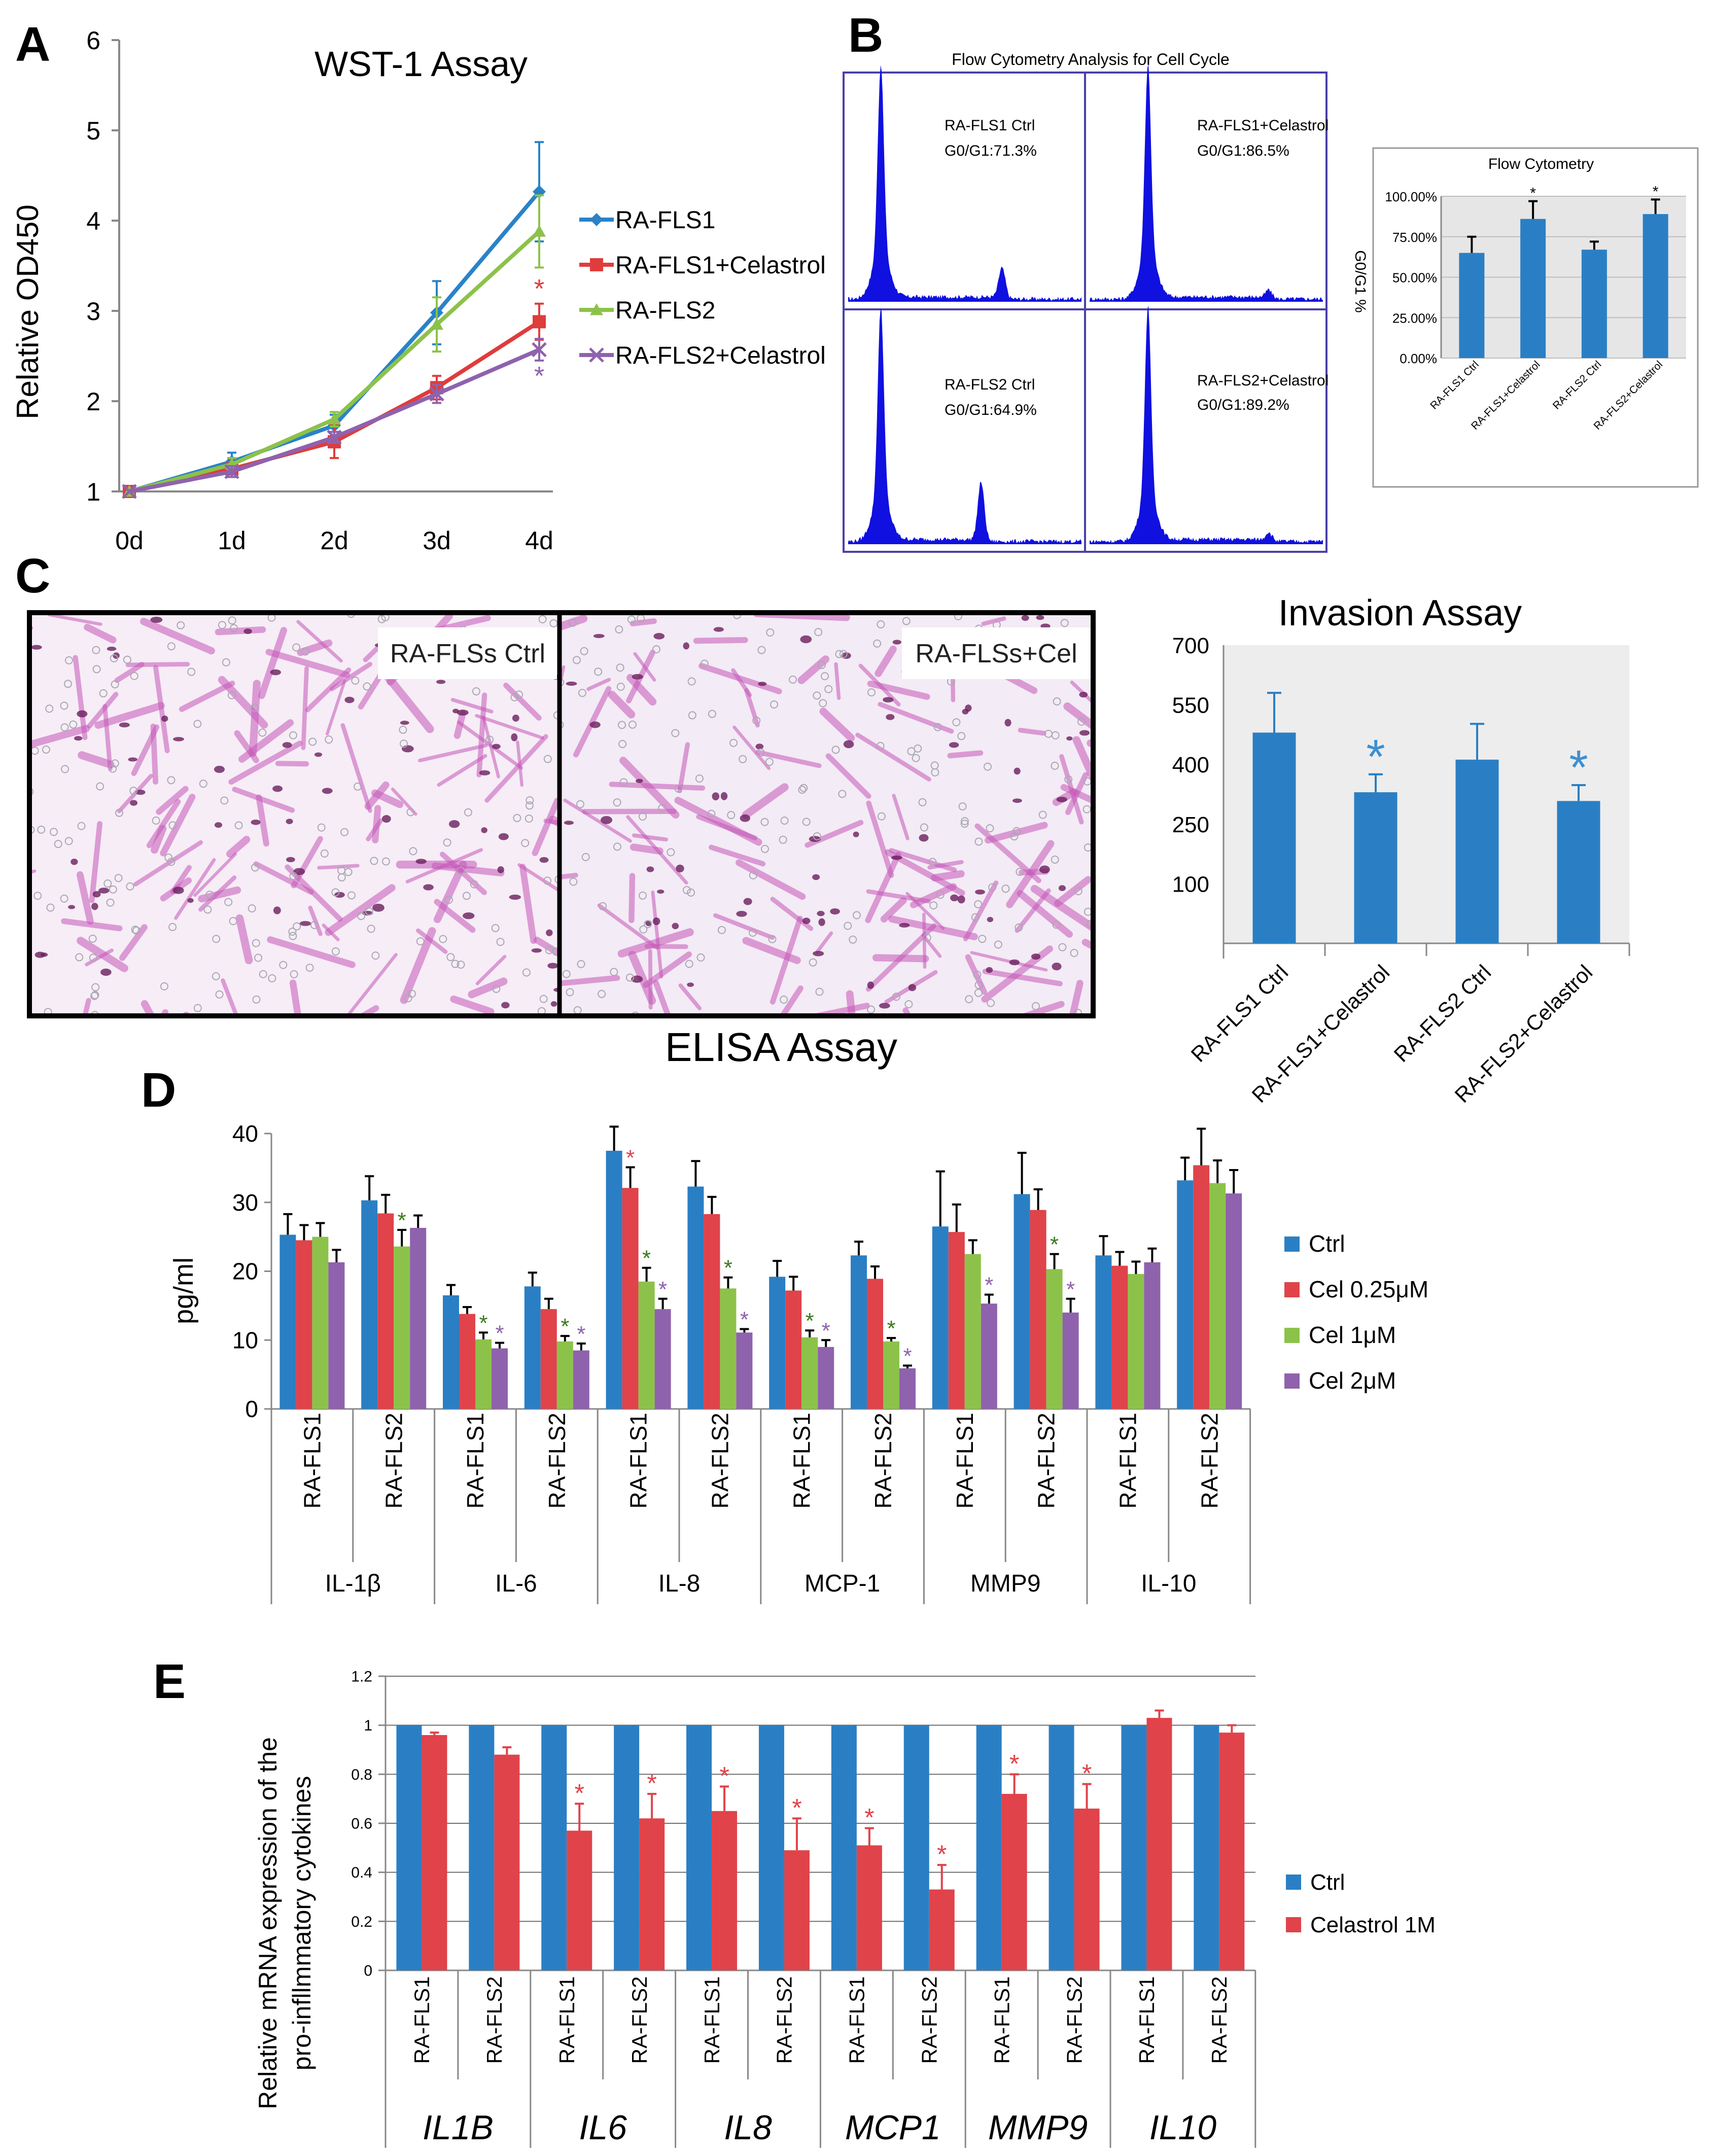 This screenshot has width=1712, height=2156. What do you see at coordinates (336, 1335) in the screenshot?
I see `grouped-bar-cel-2-m` at bounding box center [336, 1335].